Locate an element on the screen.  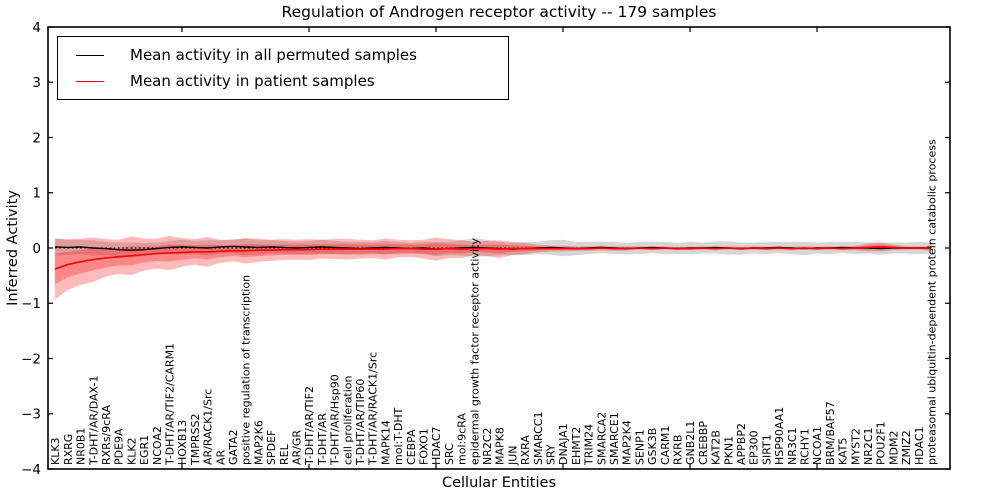
x-tick-label: NR0B1 is located at coordinates (81, 446).